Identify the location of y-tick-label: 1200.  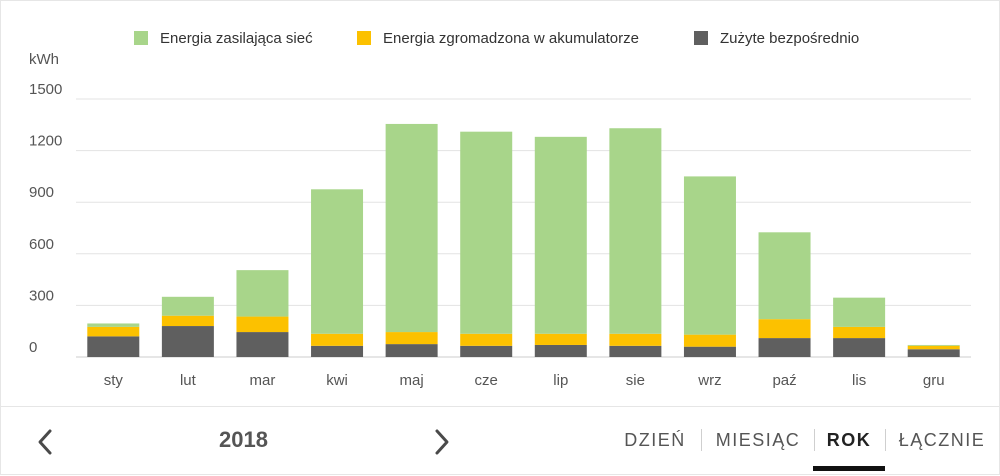
(45, 141).